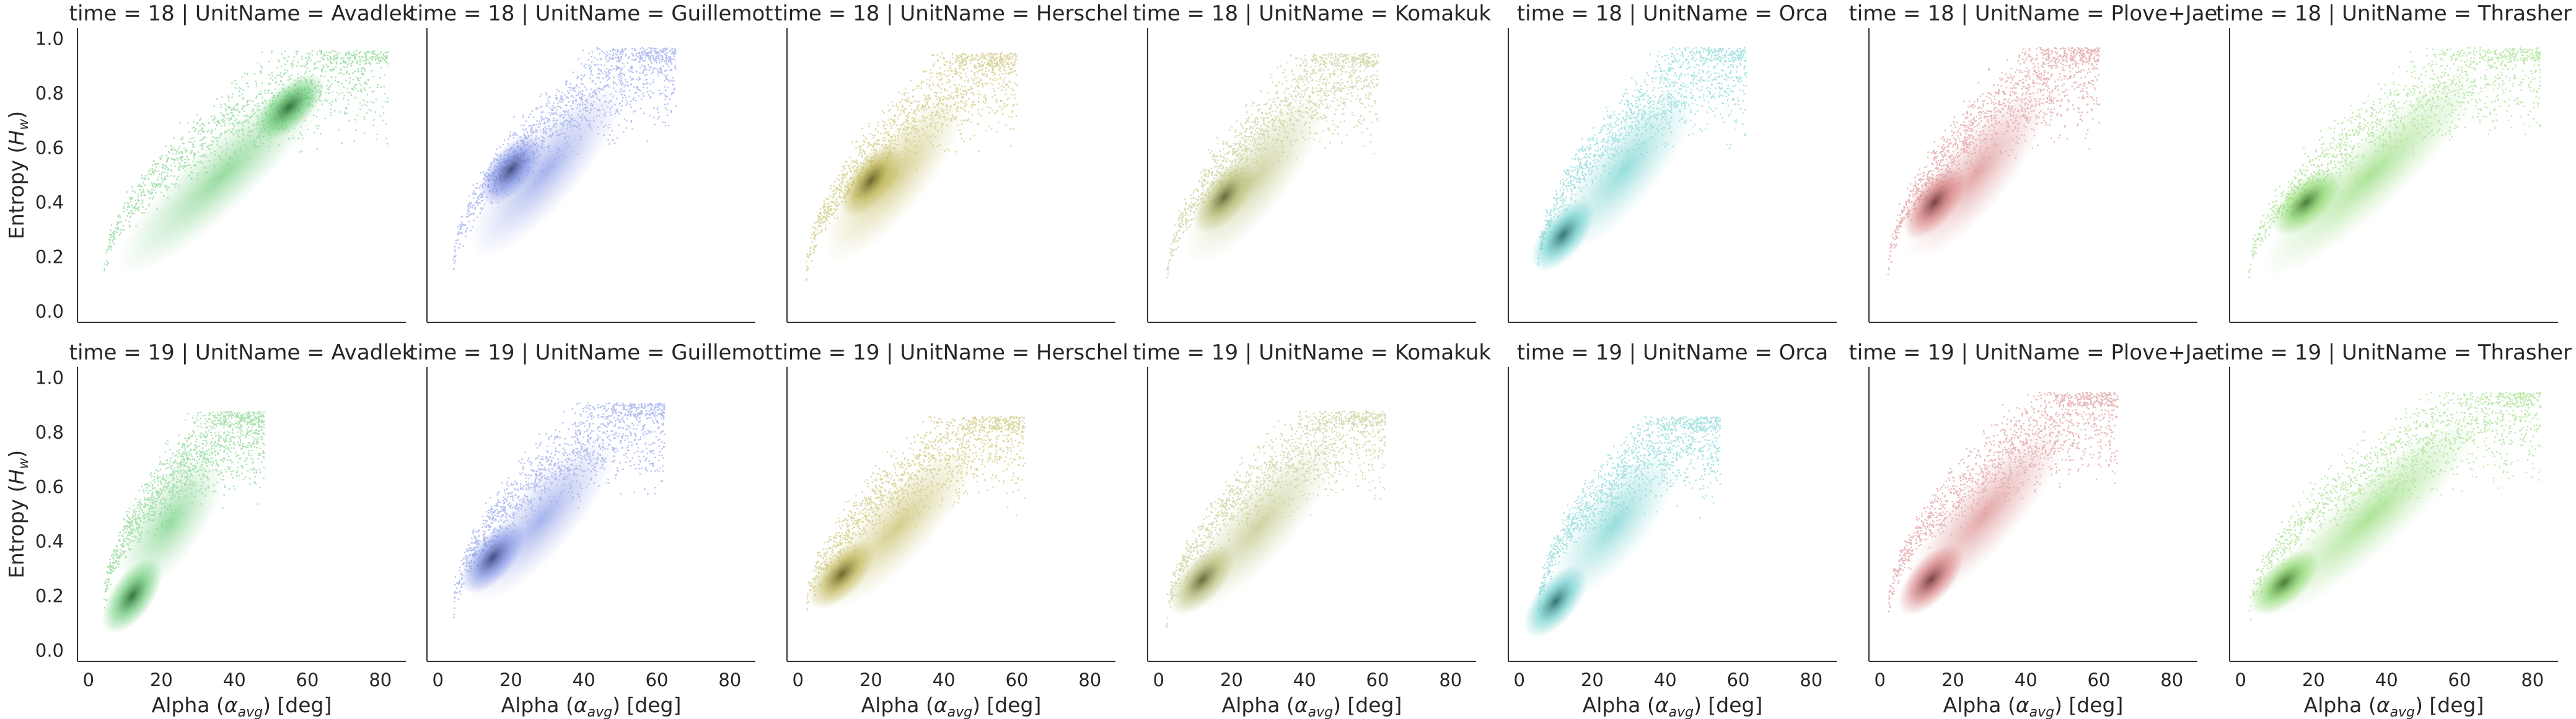  Describe the element at coordinates (2034, 353) in the screenshot. I see `facet-title: time = 19 | UnitName = Plove+Jae` at that location.